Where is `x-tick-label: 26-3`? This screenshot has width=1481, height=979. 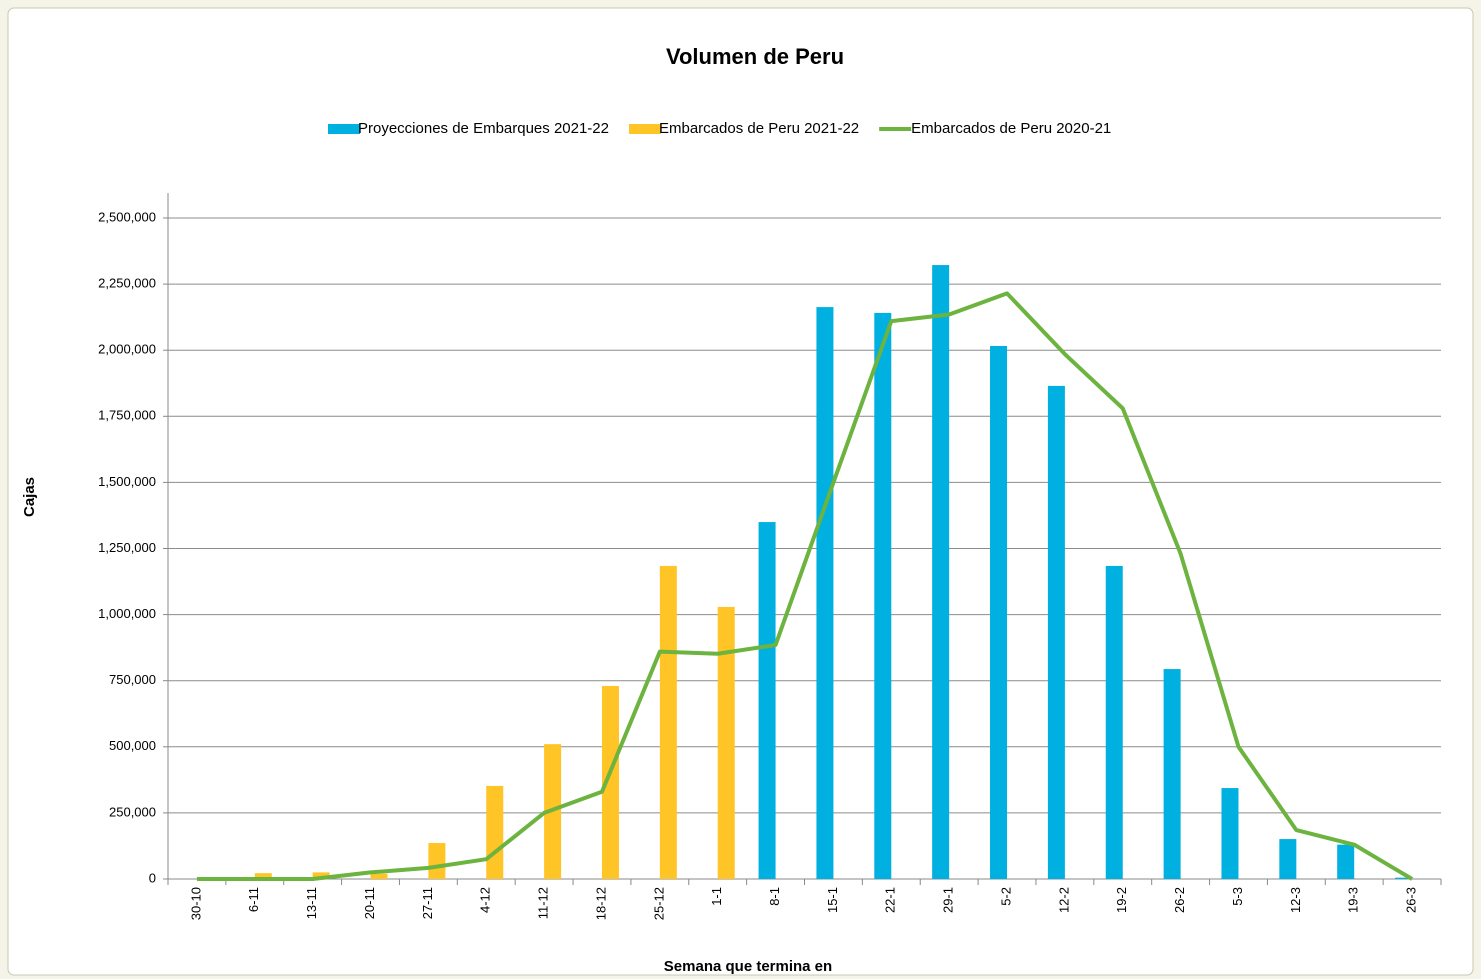
x-tick-label: 26-3 is located at coordinates (1411, 900).